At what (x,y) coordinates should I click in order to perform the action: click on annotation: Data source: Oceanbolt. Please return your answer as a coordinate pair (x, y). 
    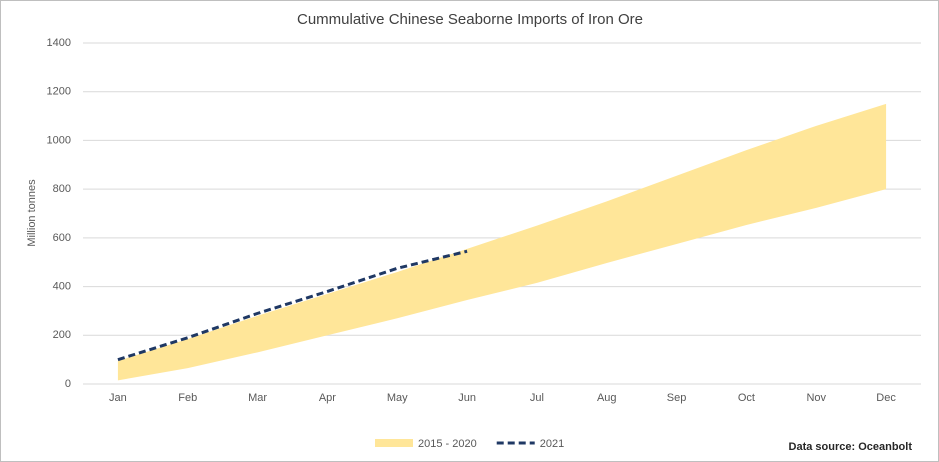
    Looking at the image, I should click on (851, 447).